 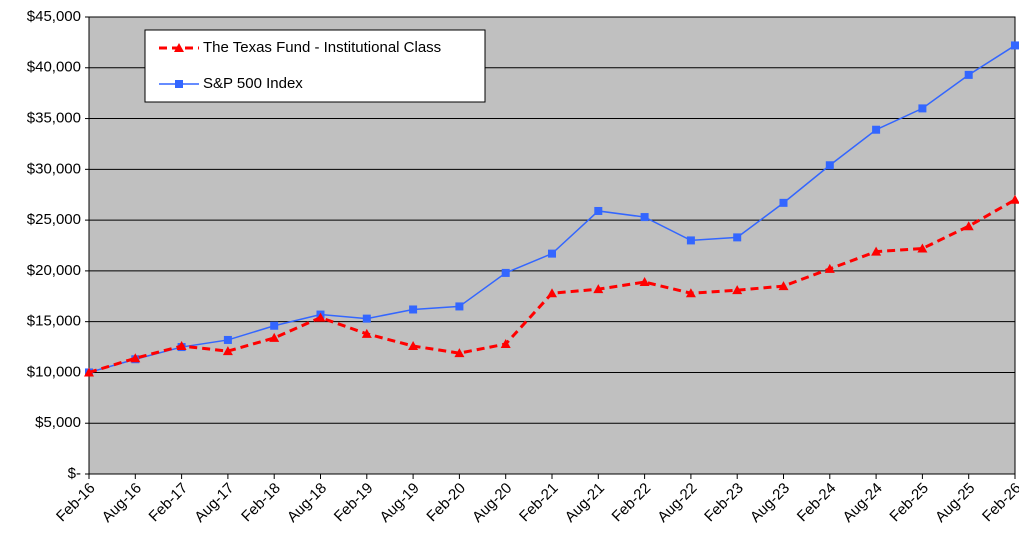 I want to click on x-tick-label: Aug-25, so click(x=955, y=503).